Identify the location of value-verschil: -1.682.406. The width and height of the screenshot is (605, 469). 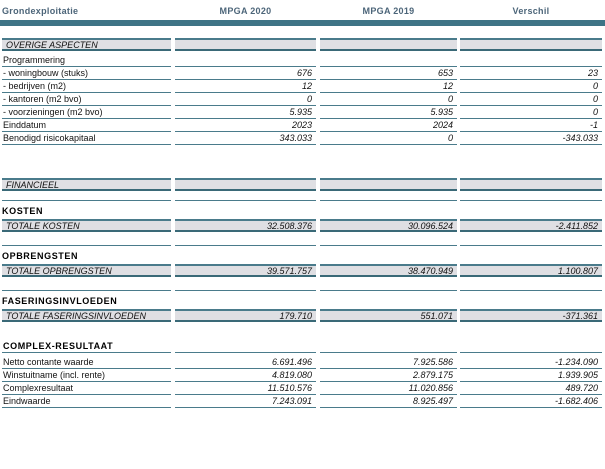
(531, 401).